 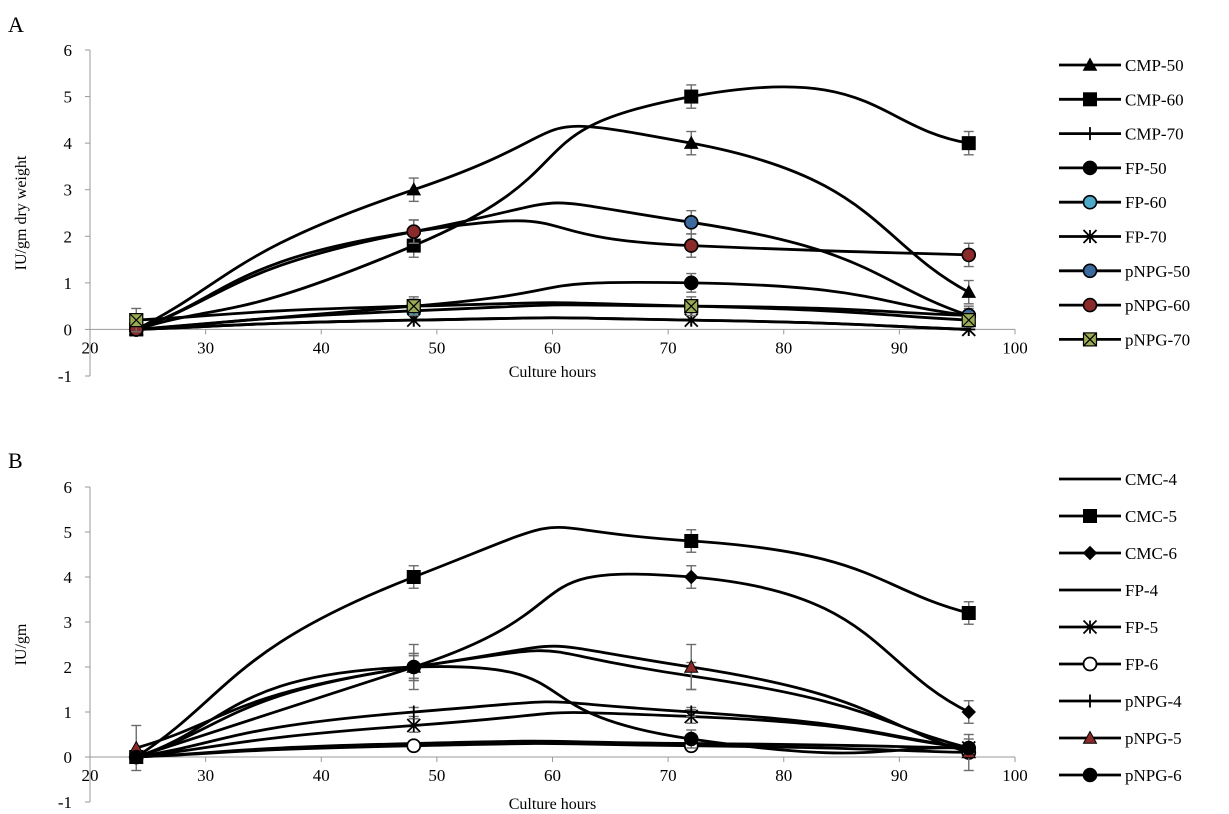 I want to click on x-tick-label: 90, so click(x=899, y=775).